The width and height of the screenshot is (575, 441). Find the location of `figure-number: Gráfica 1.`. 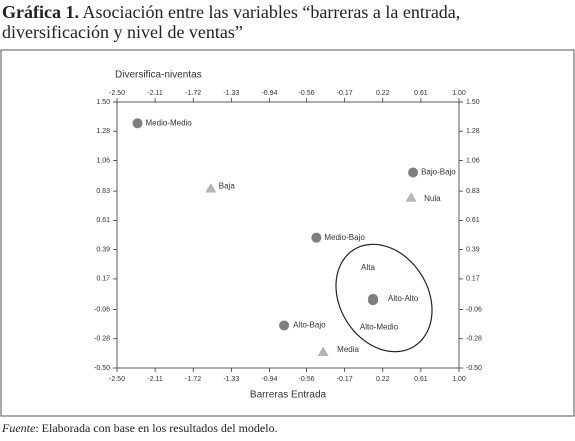

figure-number: Gráfica 1. is located at coordinates (40, 12).